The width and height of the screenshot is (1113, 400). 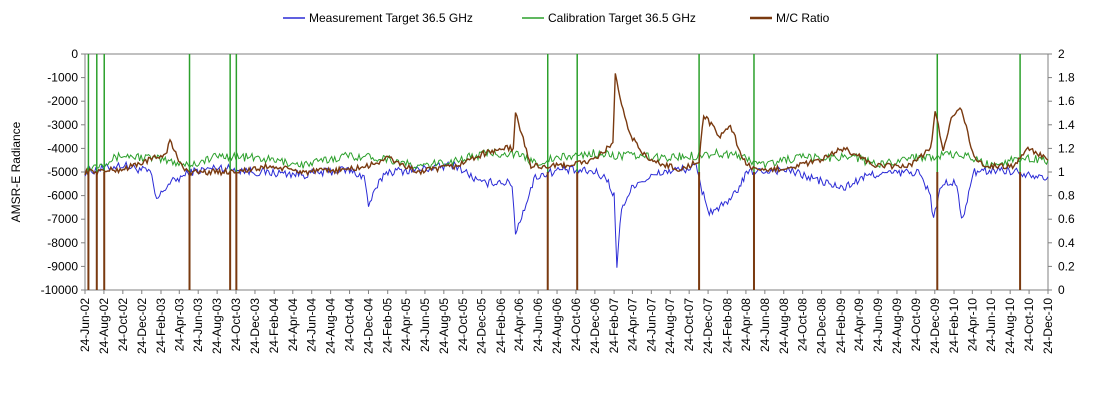 What do you see at coordinates (557, 326) in the screenshot?
I see `x-tick-label: 24-Aug-06` at bounding box center [557, 326].